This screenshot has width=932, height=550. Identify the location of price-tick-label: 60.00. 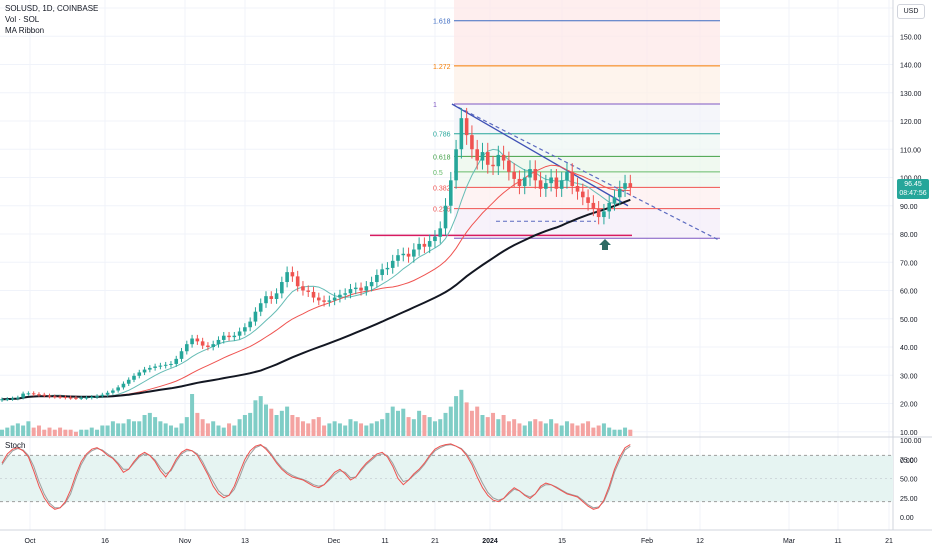
(909, 292).